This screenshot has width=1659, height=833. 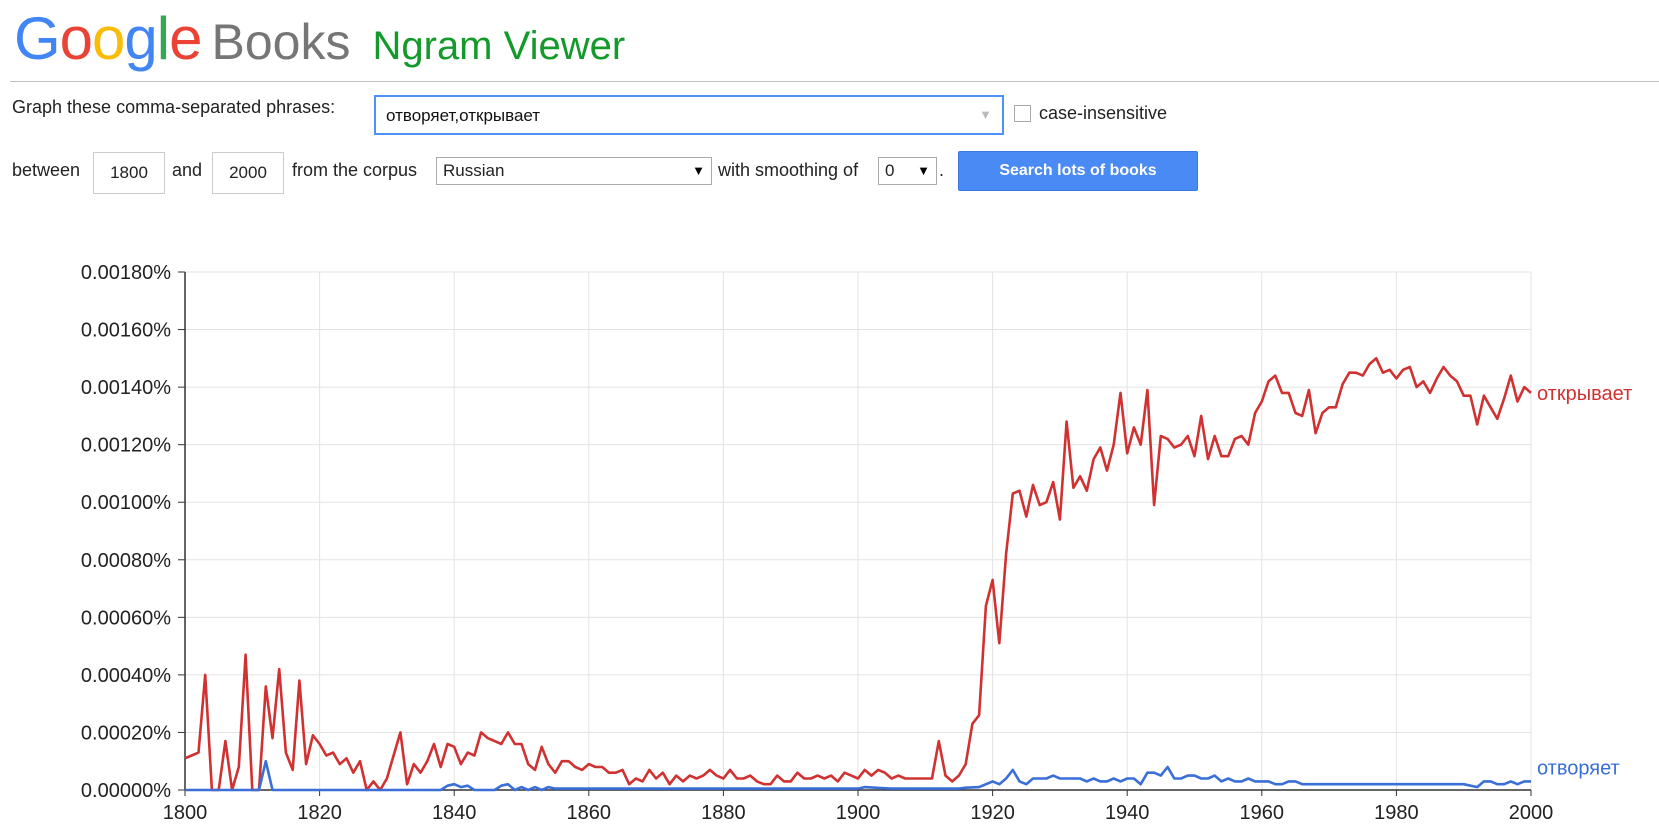 What do you see at coordinates (319, 813) in the screenshot?
I see `x-tick-label: 1820` at bounding box center [319, 813].